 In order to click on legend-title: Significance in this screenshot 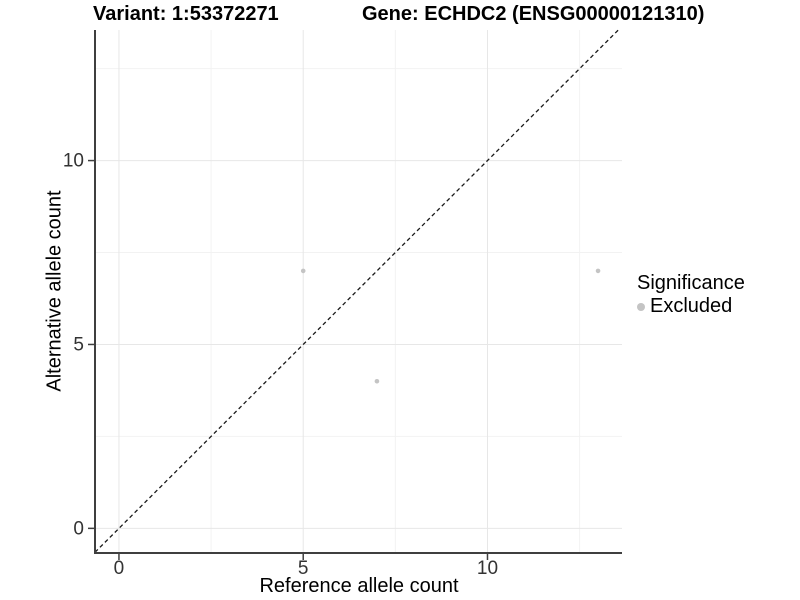, I will do `click(691, 283)`.